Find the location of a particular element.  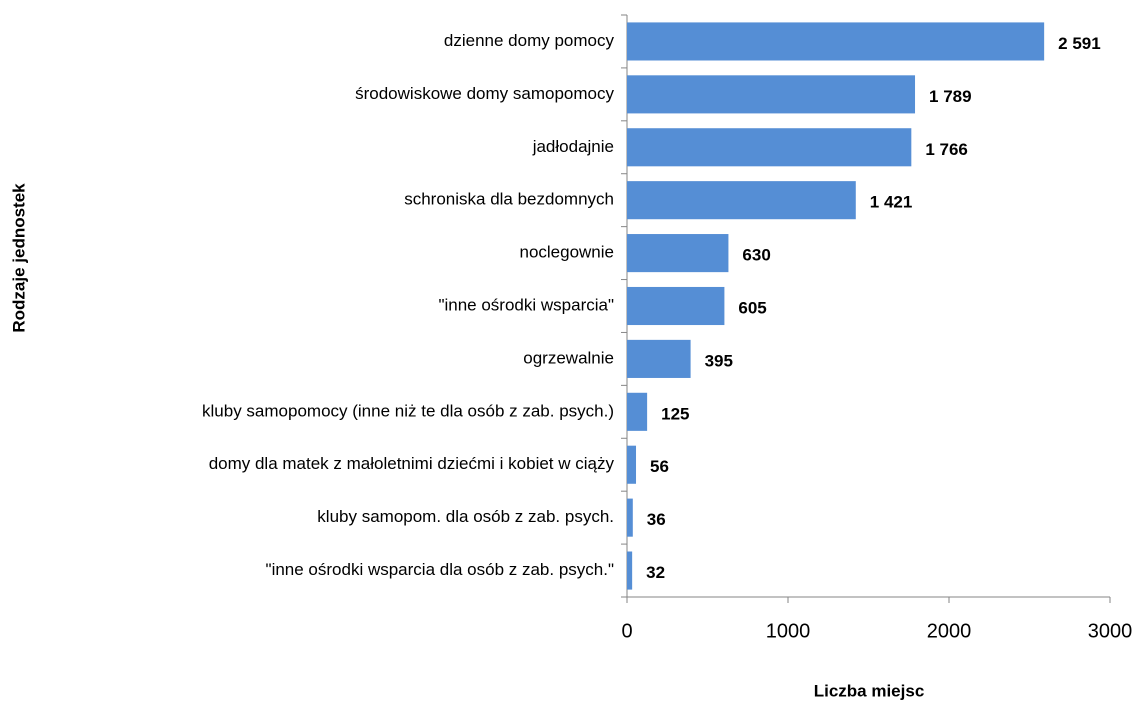

value-label: 2 591 is located at coordinates (1079, 43).